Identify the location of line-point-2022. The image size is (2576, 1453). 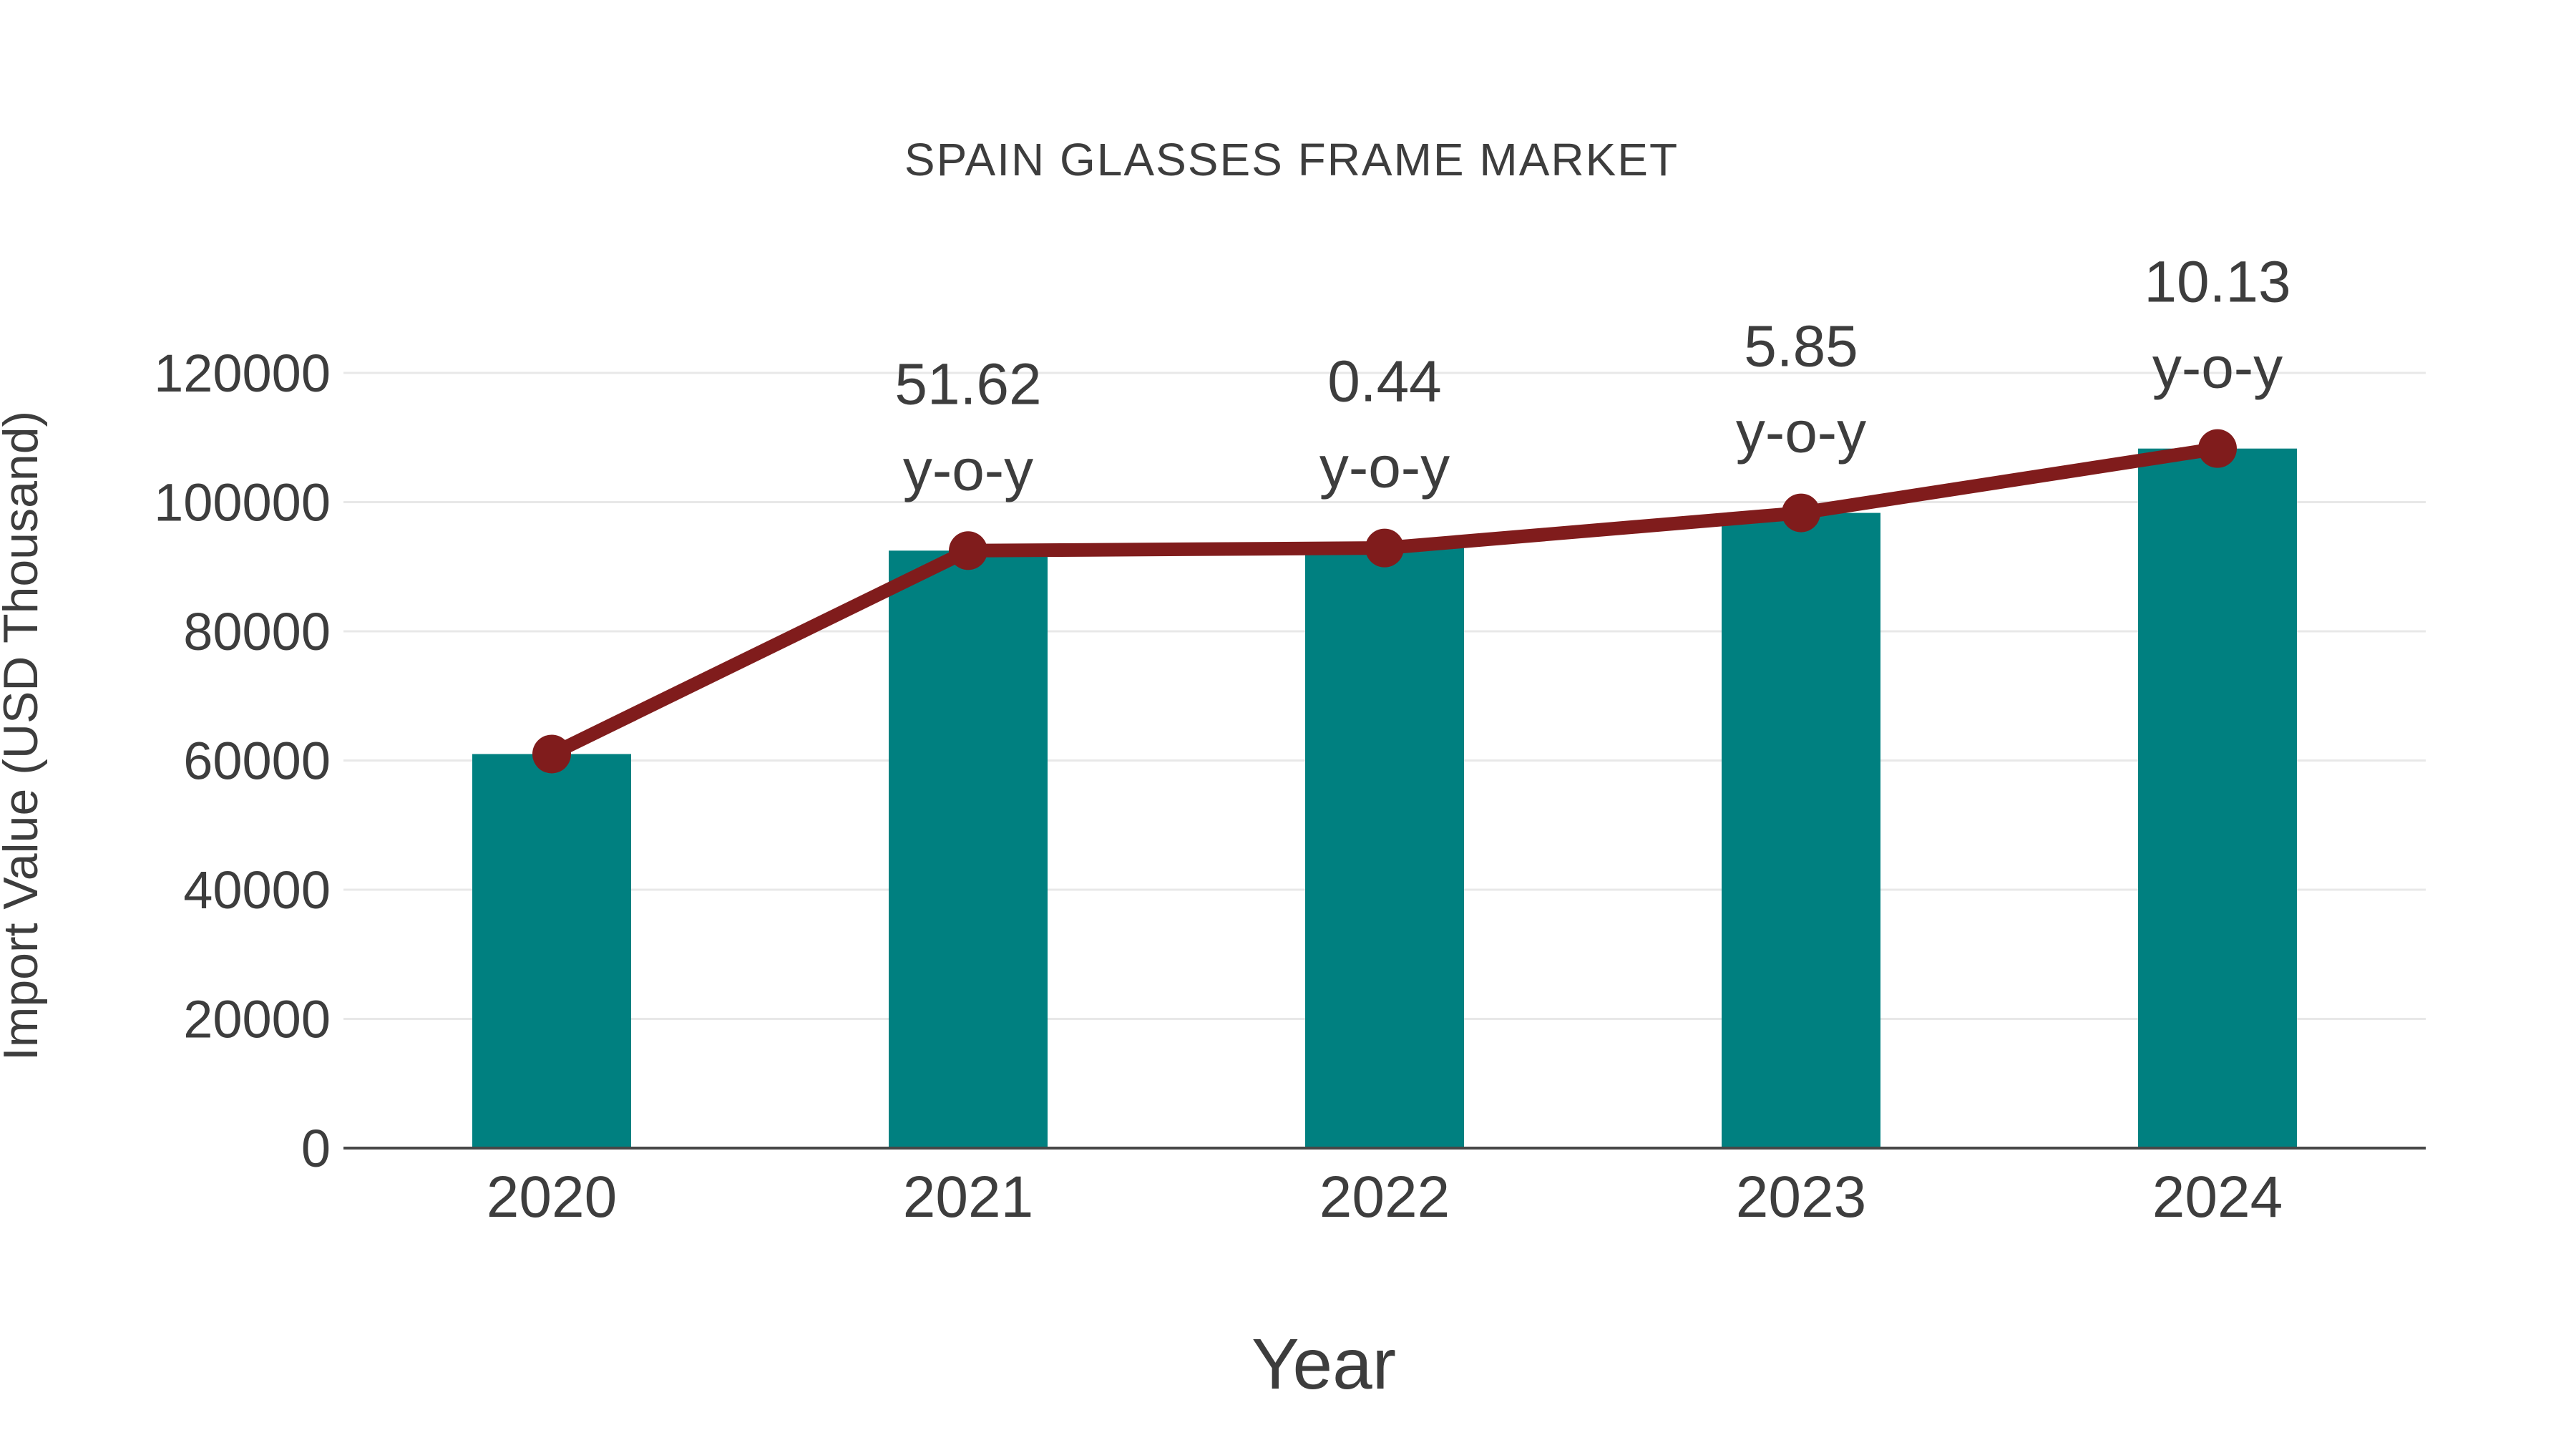
(1384, 548).